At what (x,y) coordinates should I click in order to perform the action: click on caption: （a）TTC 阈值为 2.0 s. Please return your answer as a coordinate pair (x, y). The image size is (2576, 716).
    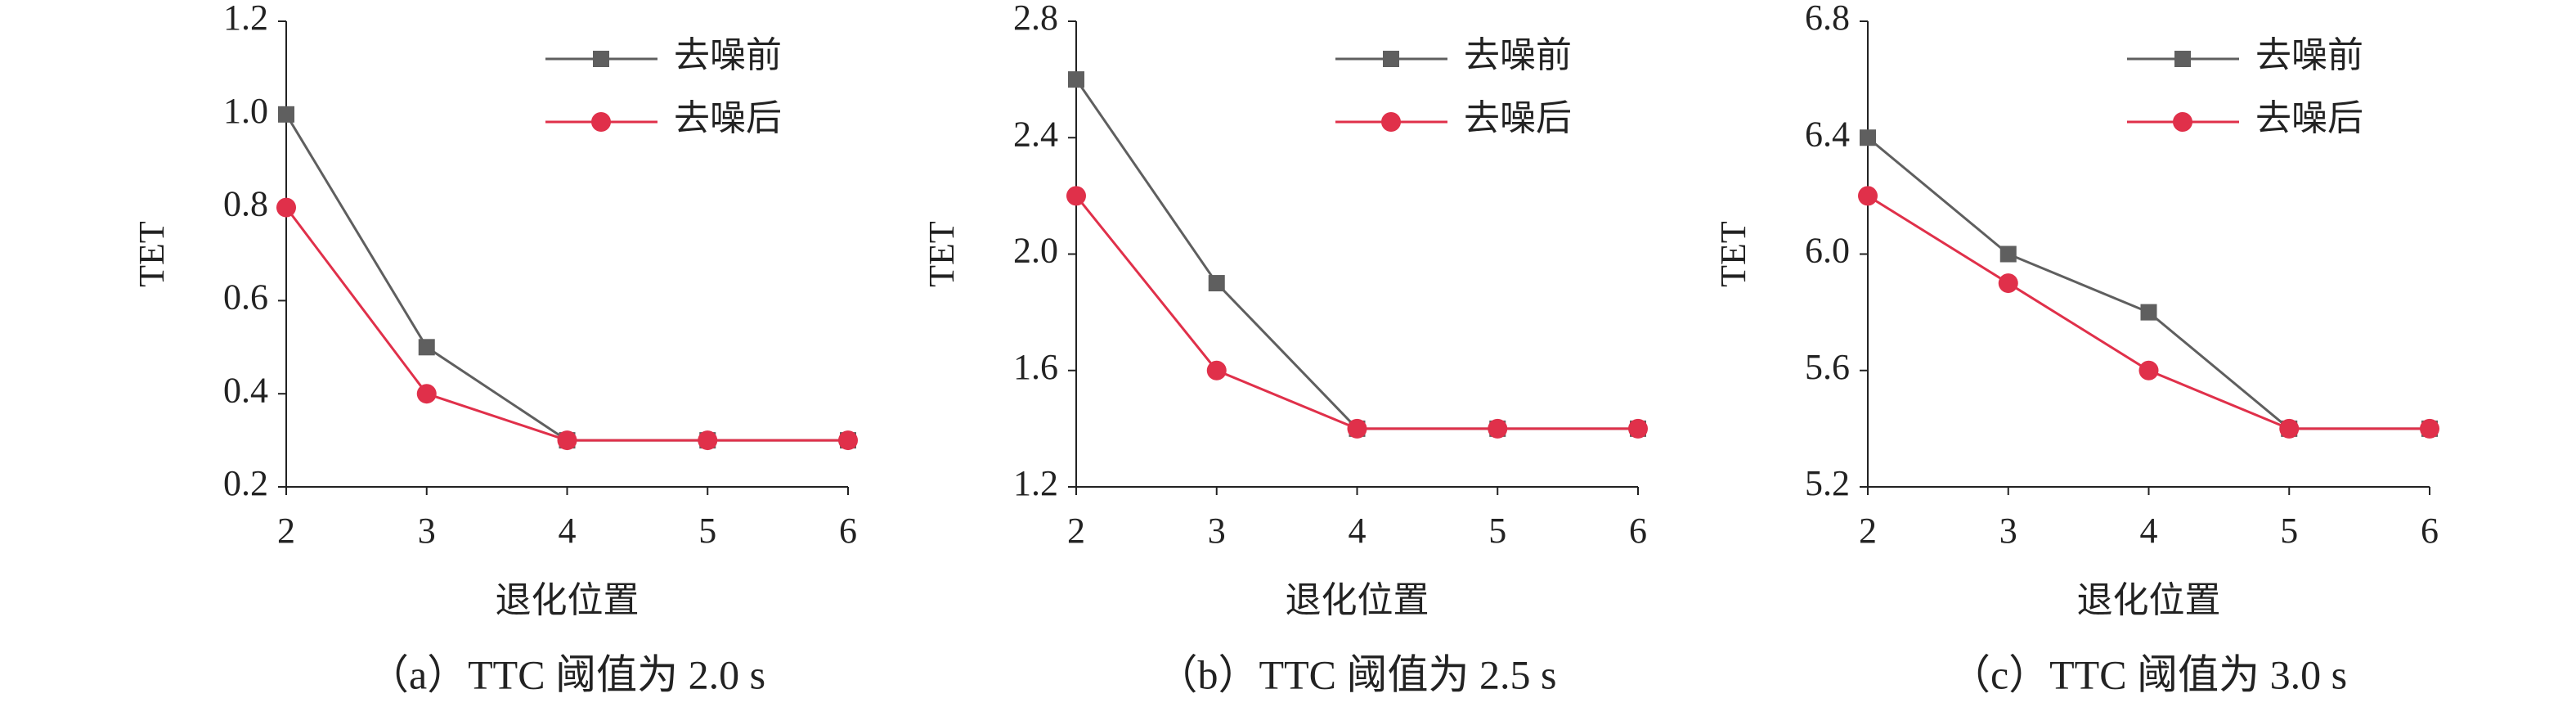
    Looking at the image, I should click on (566, 674).